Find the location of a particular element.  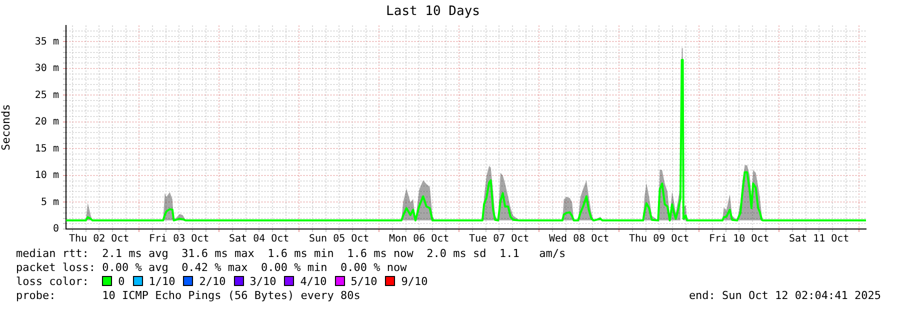

y-tick-label: 15 m is located at coordinates (46, 148).